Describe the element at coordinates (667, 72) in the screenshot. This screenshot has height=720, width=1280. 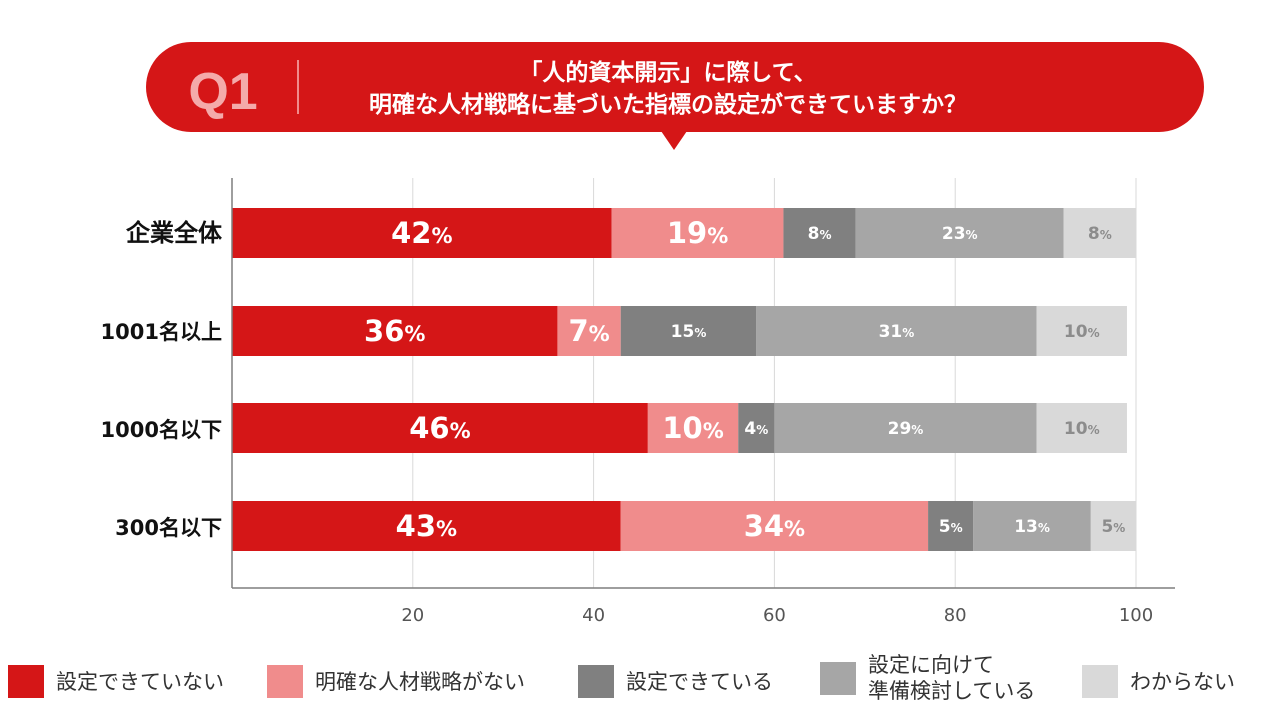
I see `question-line-1: 「人的資本開示」に際して、` at that location.